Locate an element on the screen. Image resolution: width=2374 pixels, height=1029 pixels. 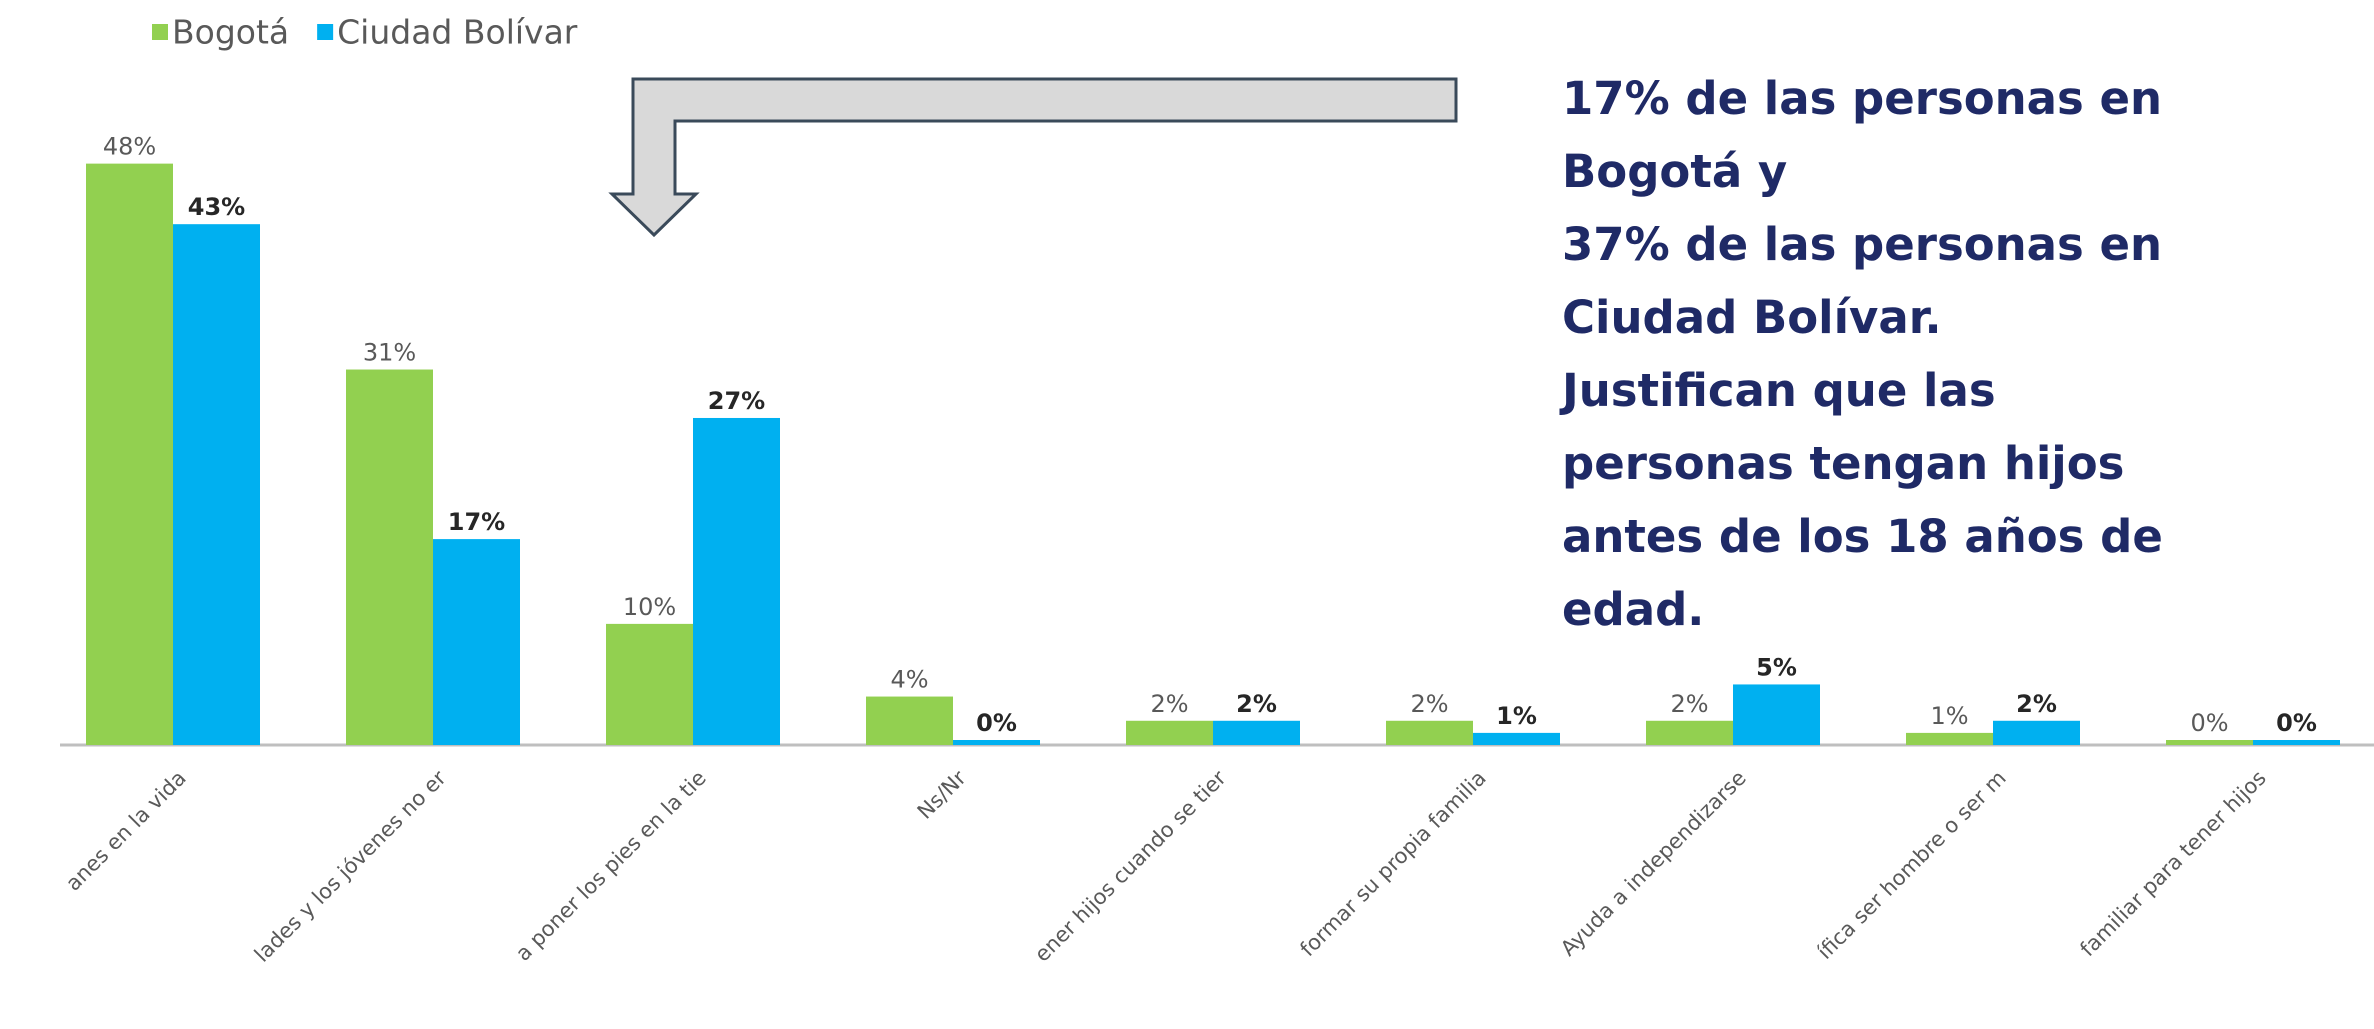
annotation: edad. is located at coordinates (1633, 609).